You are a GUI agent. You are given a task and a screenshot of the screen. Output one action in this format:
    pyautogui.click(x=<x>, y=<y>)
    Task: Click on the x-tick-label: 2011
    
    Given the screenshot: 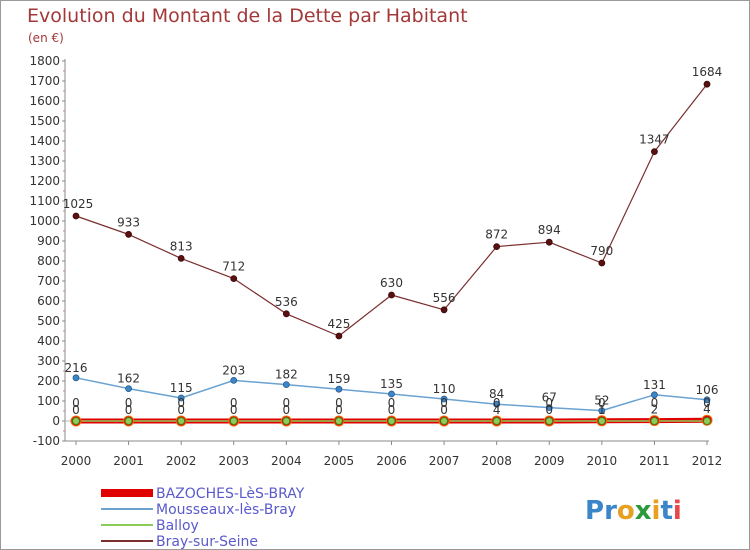 What is the action you would take?
    pyautogui.click(x=654, y=461)
    